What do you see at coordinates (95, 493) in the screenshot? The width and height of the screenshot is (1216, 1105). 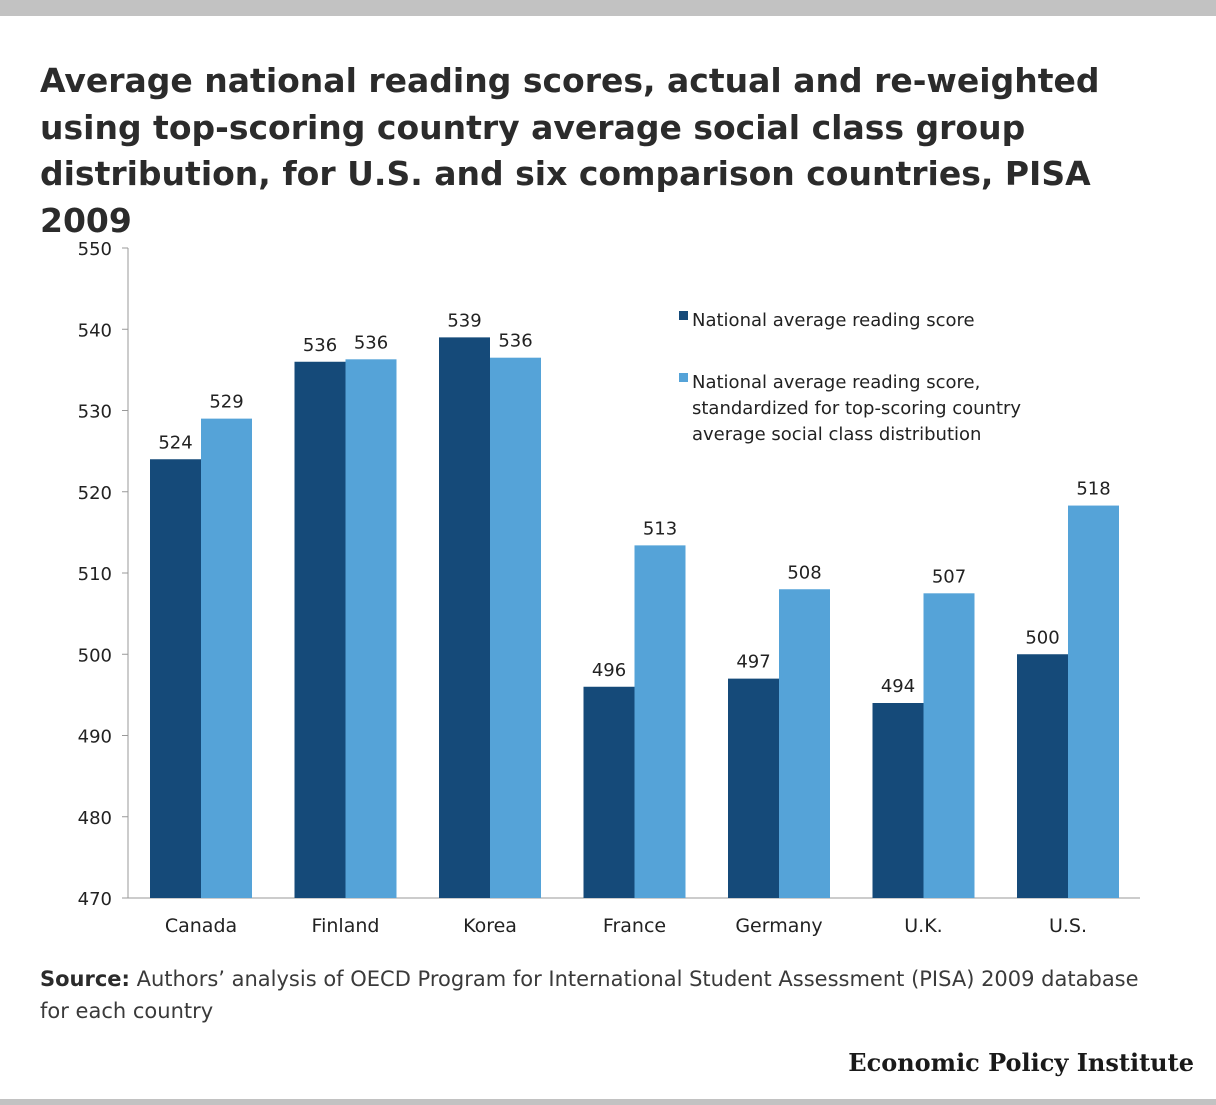 I see `y-tick-label: 520` at bounding box center [95, 493].